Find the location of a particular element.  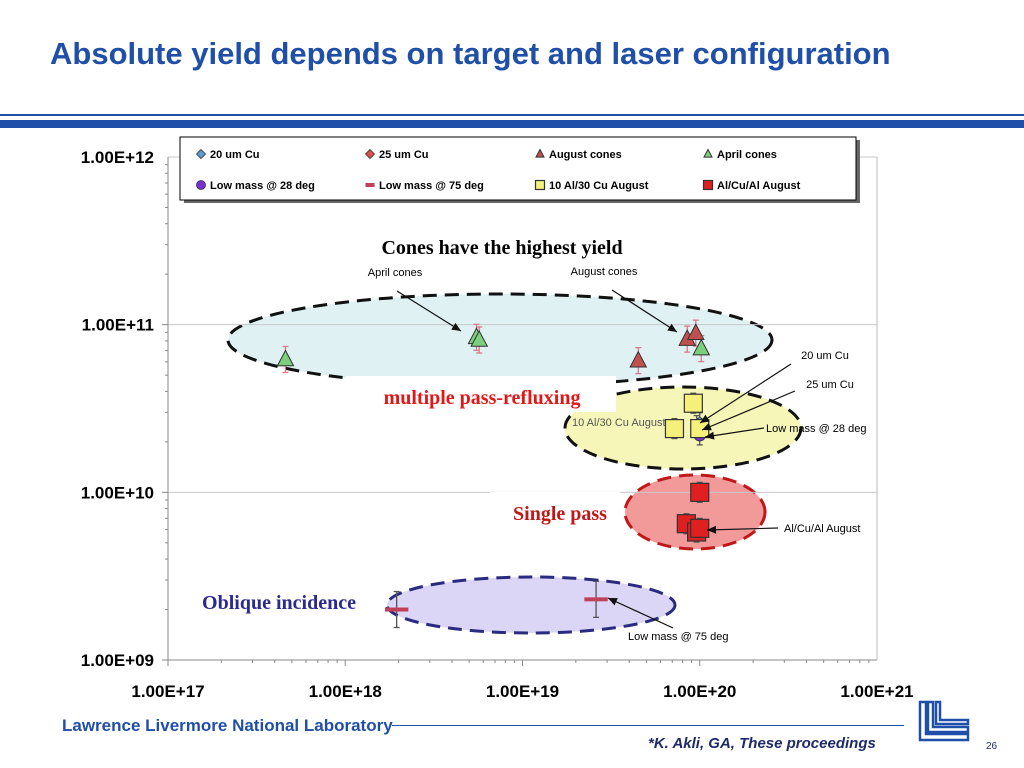

footer-citation: *K. Akli, GA, These proceedings is located at coordinates (762, 743).